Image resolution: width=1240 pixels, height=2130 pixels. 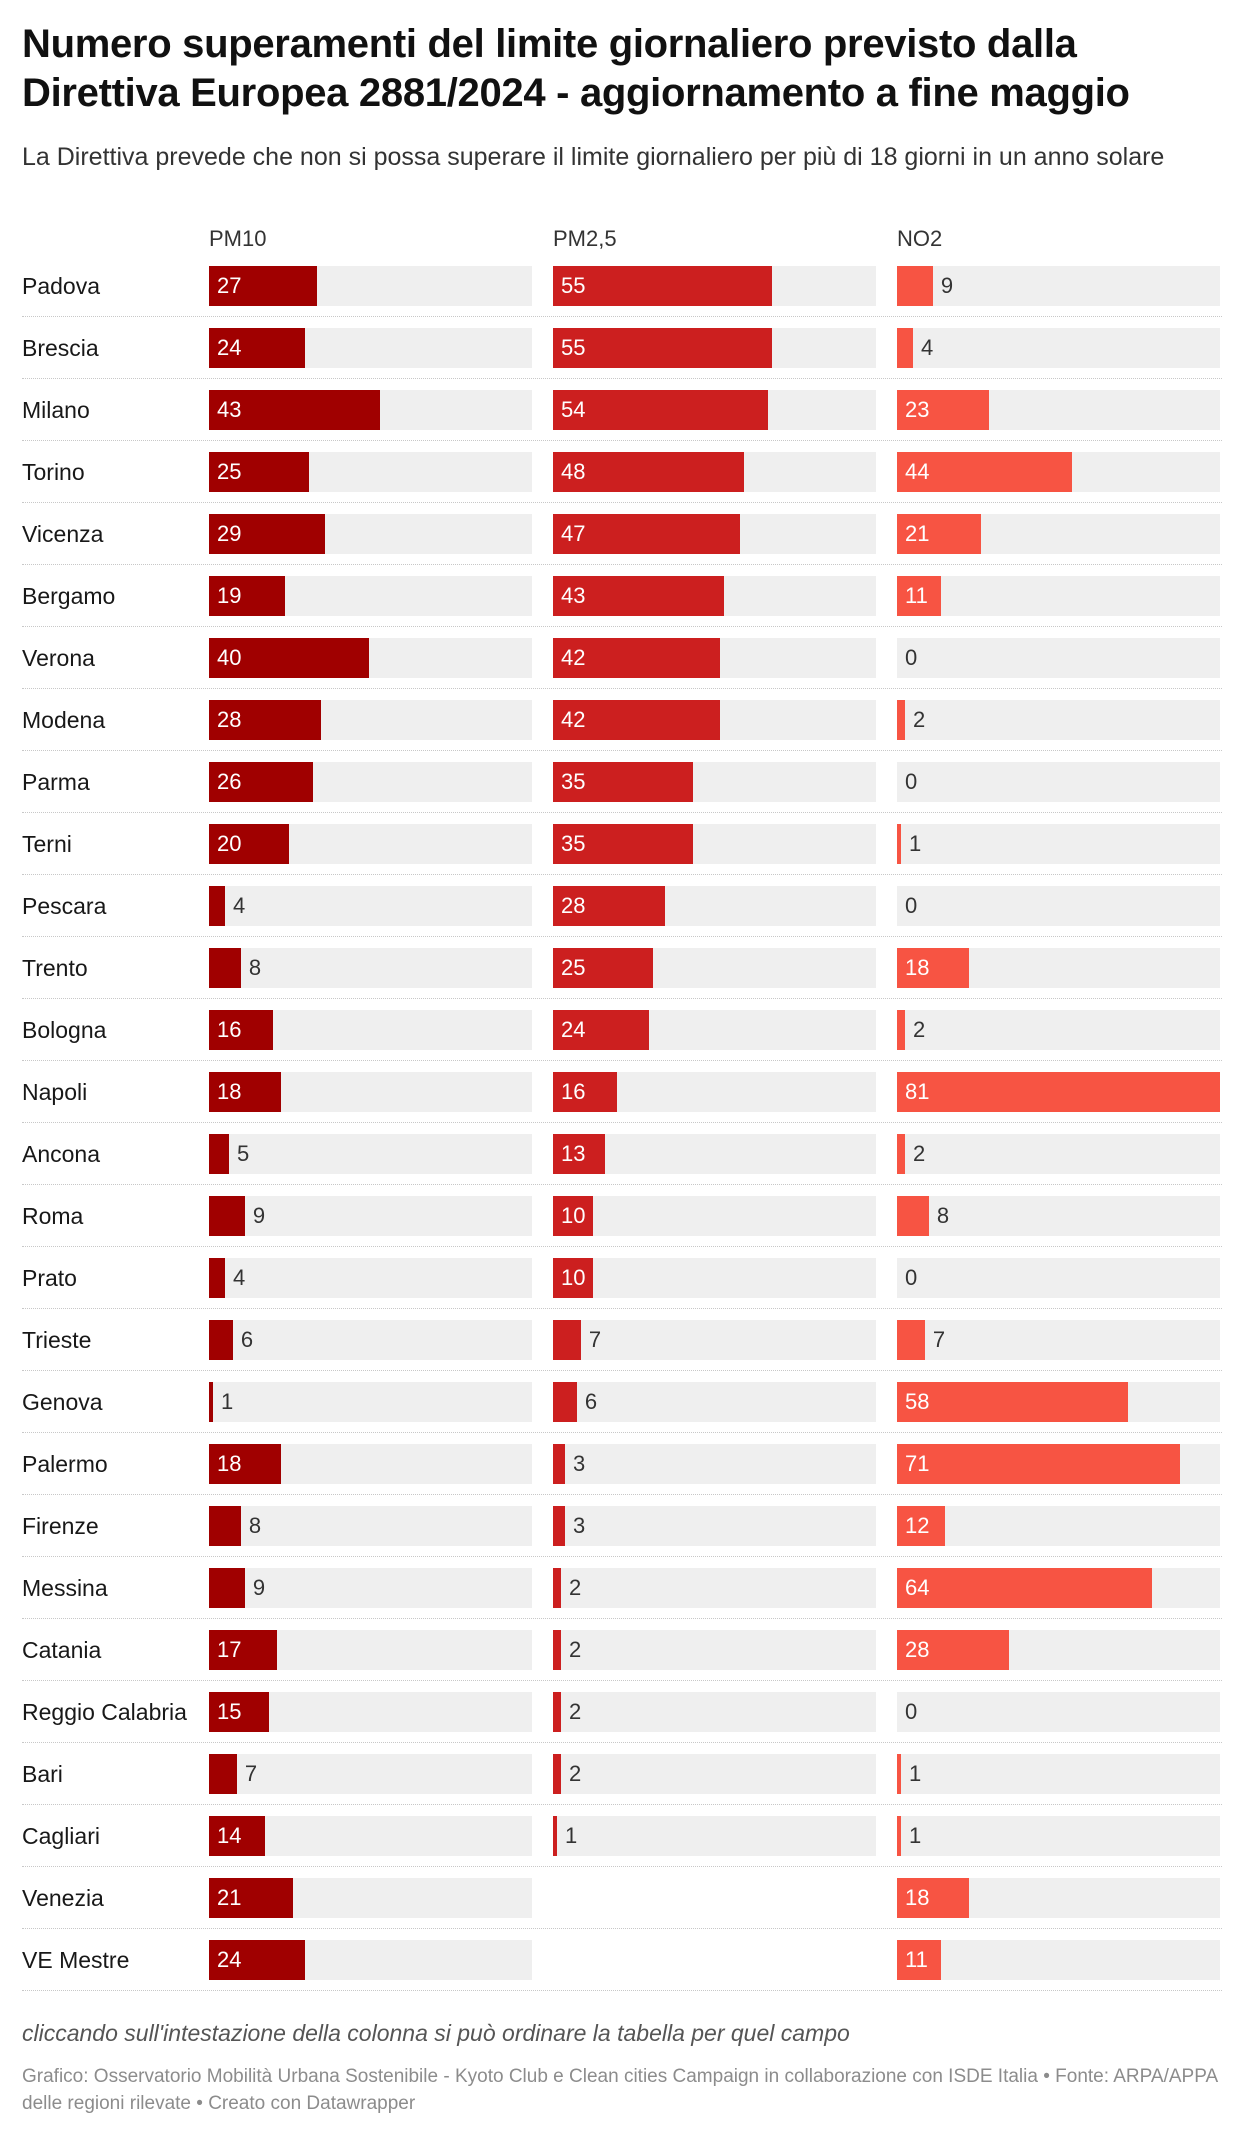 I want to click on city-name: Roma, so click(x=53, y=1216).